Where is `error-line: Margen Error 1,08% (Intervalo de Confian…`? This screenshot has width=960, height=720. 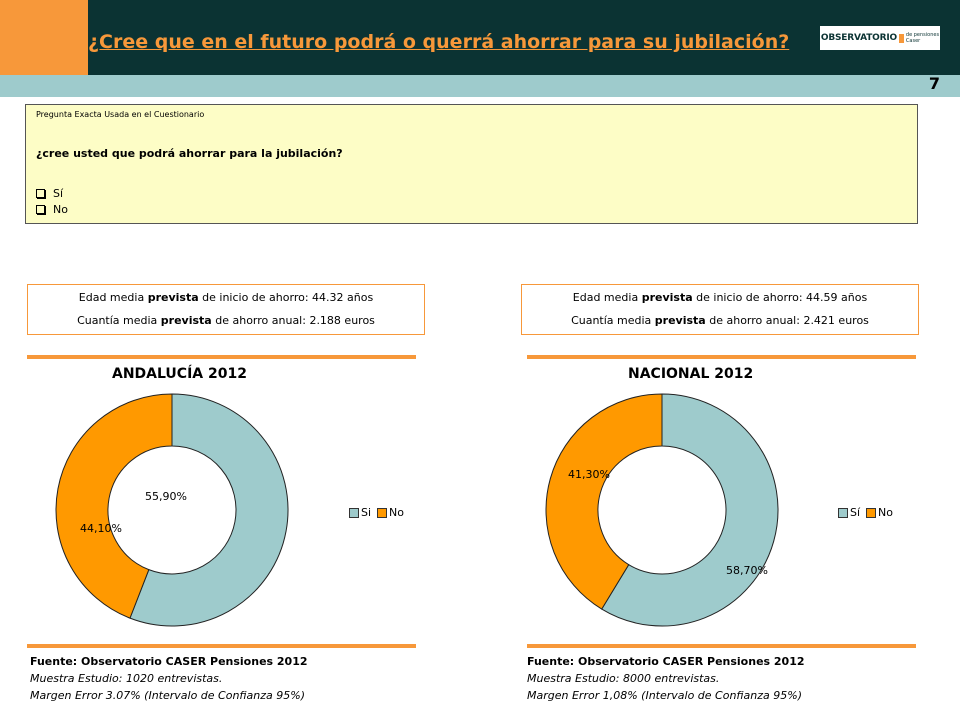 error-line: Margen Error 1,08% (Intervalo de Confian… is located at coordinates (664, 695).